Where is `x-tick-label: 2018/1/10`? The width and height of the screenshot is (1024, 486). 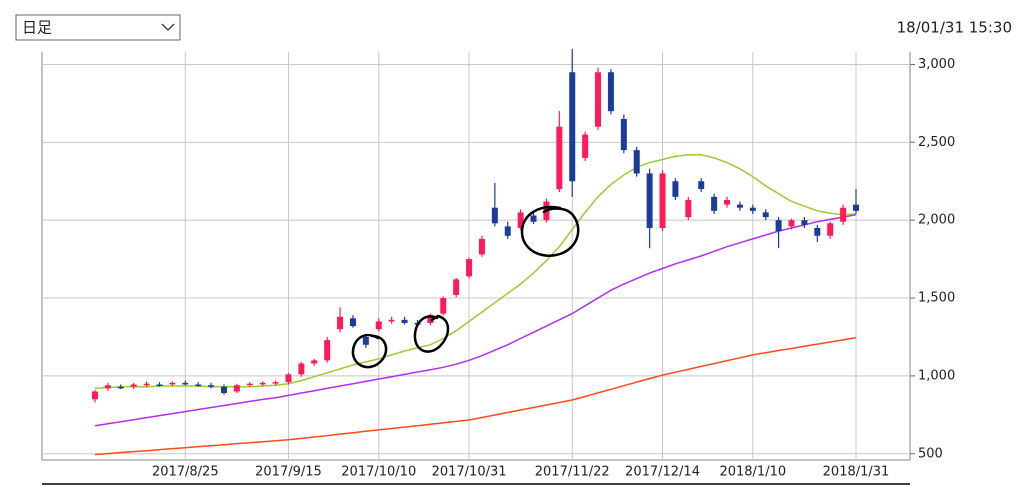 x-tick-label: 2018/1/10 is located at coordinates (752, 472).